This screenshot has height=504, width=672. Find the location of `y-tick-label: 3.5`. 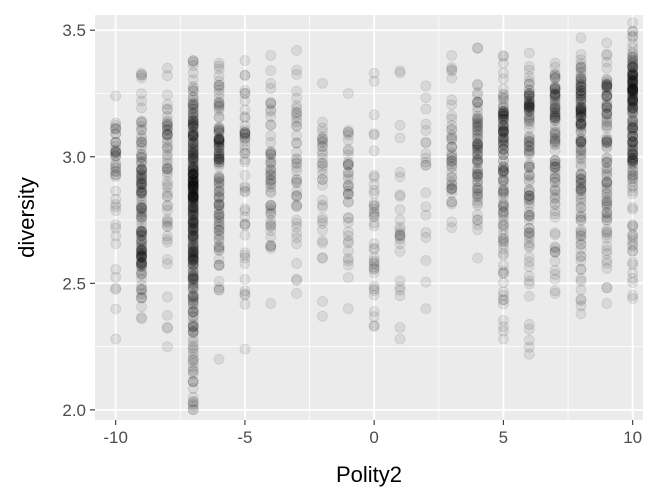

y-tick-label: 3.5 is located at coordinates (74, 30).